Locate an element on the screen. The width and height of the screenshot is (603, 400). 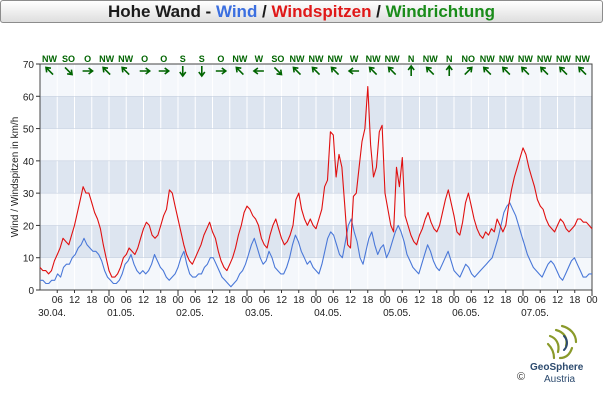
wind-direction-label: SO is located at coordinates (277, 59).